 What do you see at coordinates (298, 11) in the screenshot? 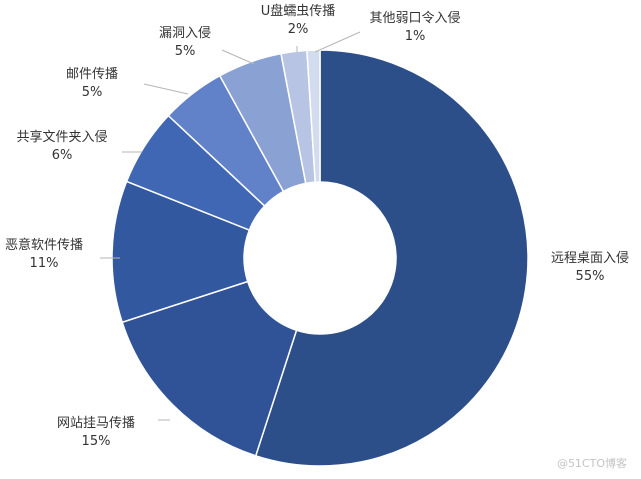
I see `slice-category-label: U盘蠕虫传播` at bounding box center [298, 11].